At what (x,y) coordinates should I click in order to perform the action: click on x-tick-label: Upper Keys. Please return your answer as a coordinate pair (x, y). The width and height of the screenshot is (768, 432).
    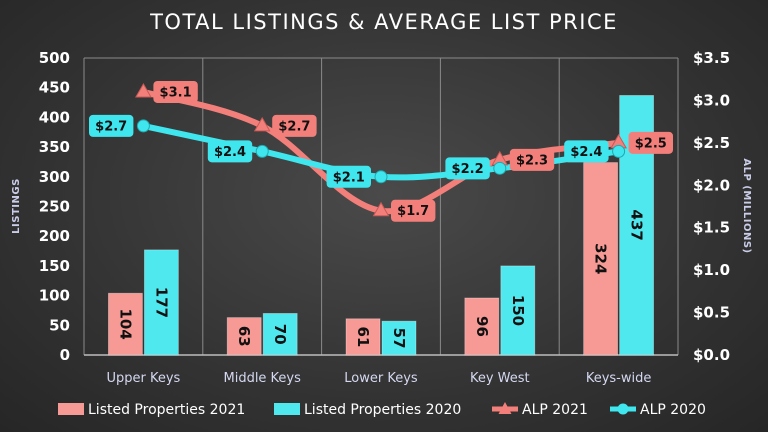
    Looking at the image, I should click on (143, 378).